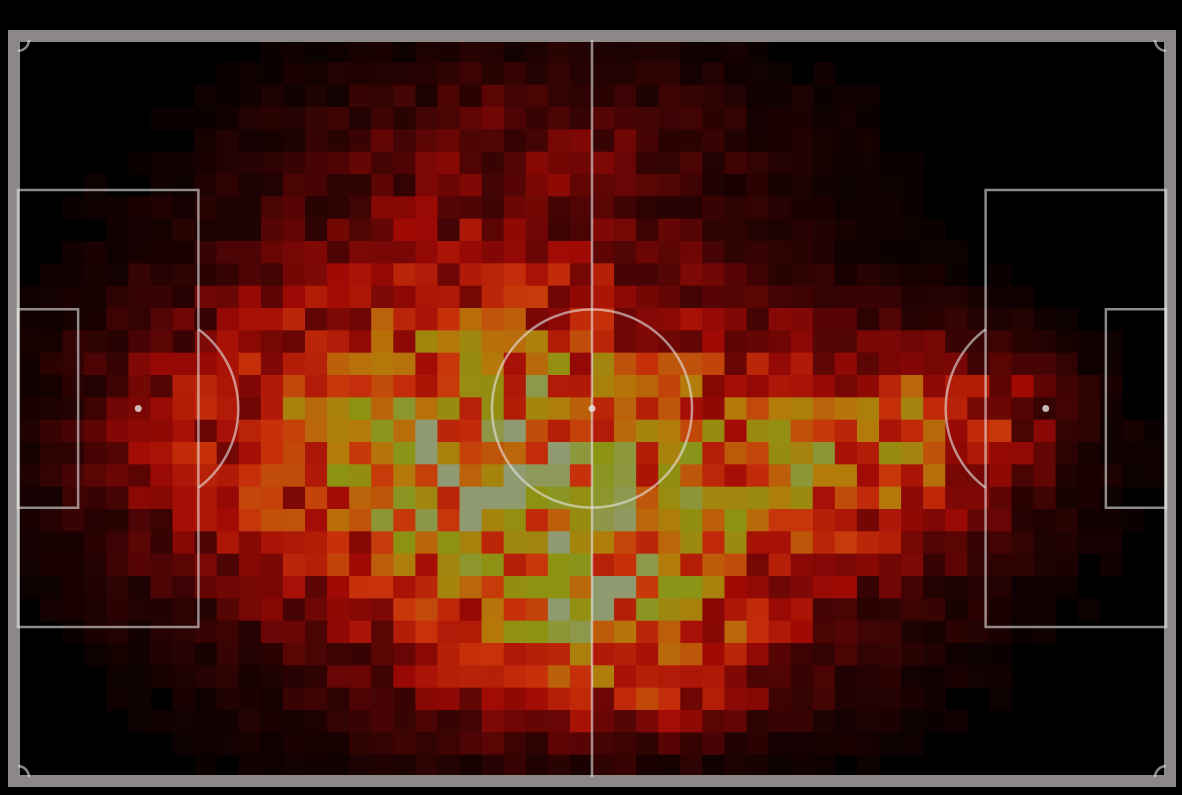  I want to click on corner-arc-bottom-right, so click(1160, 771).